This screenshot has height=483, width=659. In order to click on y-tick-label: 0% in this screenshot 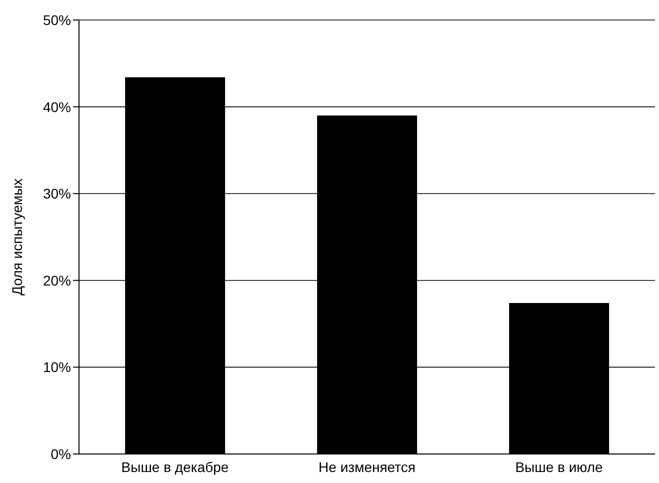, I will do `click(60, 454)`.